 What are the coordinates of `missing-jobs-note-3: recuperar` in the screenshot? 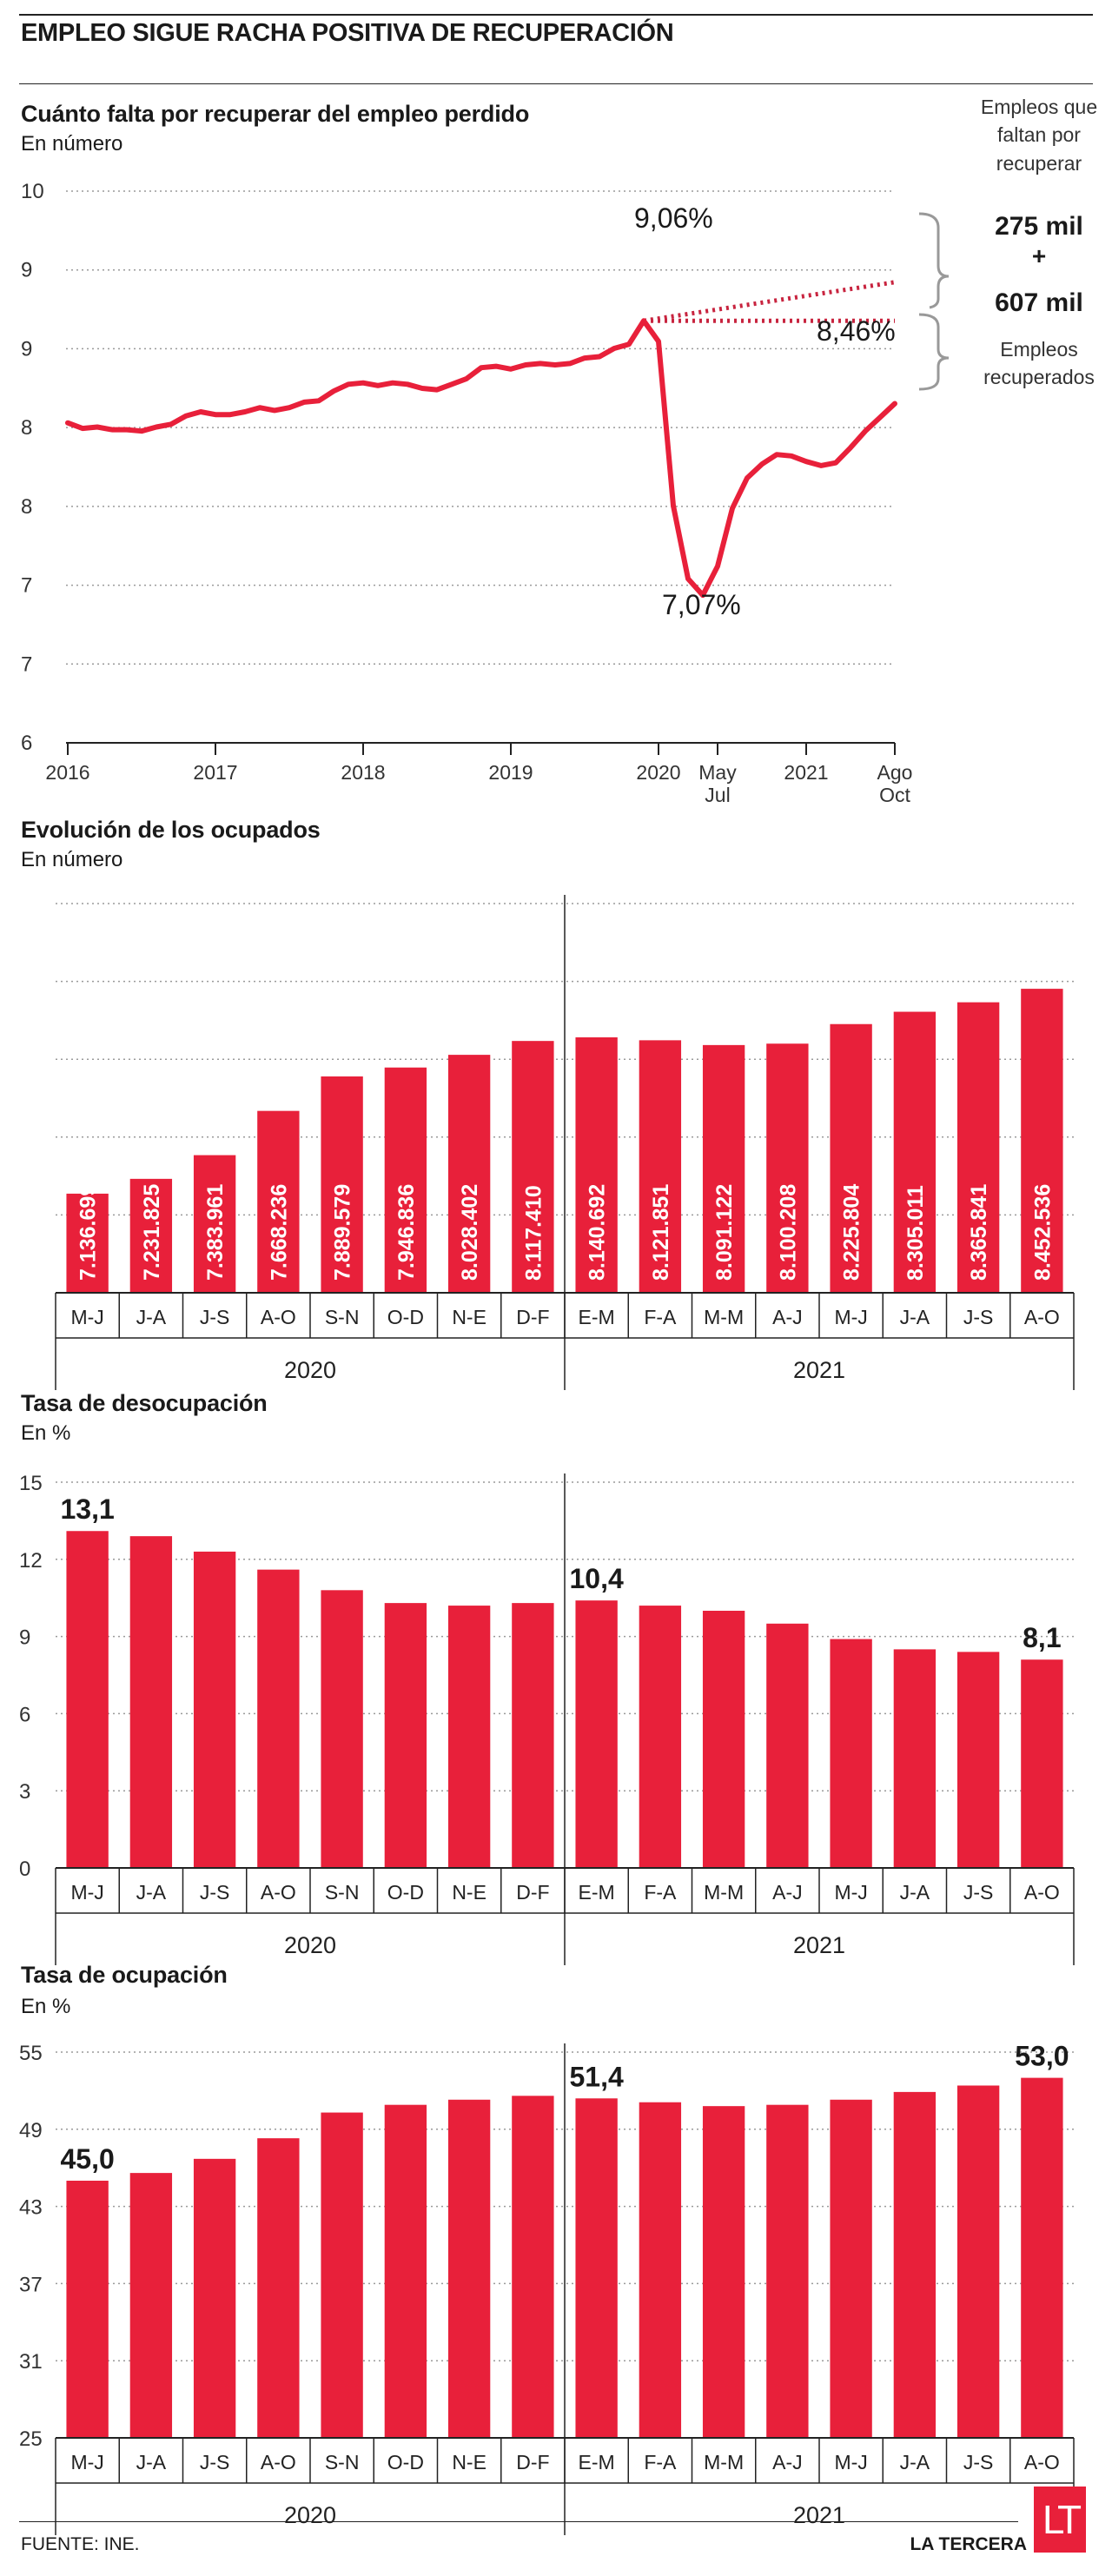 It's located at (1039, 163).